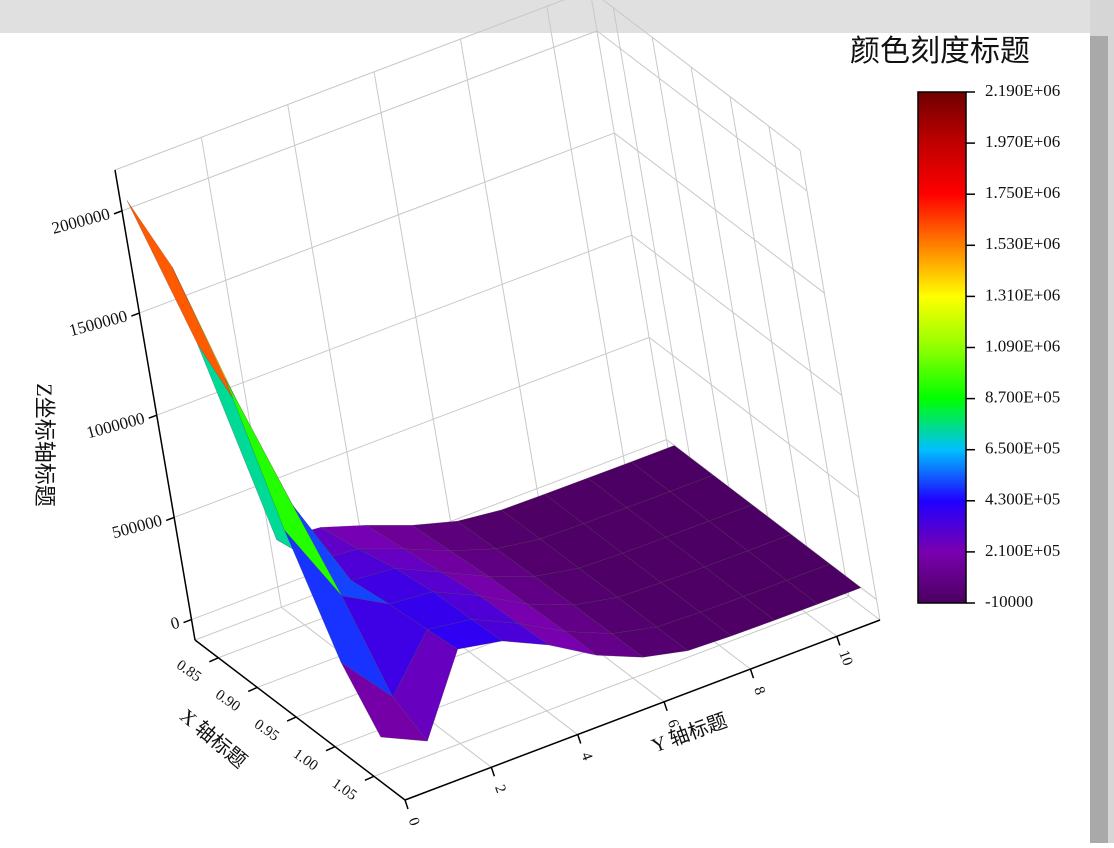 This screenshot has height=848, width=1114. What do you see at coordinates (98, 323) in the screenshot?
I see `z-tick-label: 1500000` at bounding box center [98, 323].